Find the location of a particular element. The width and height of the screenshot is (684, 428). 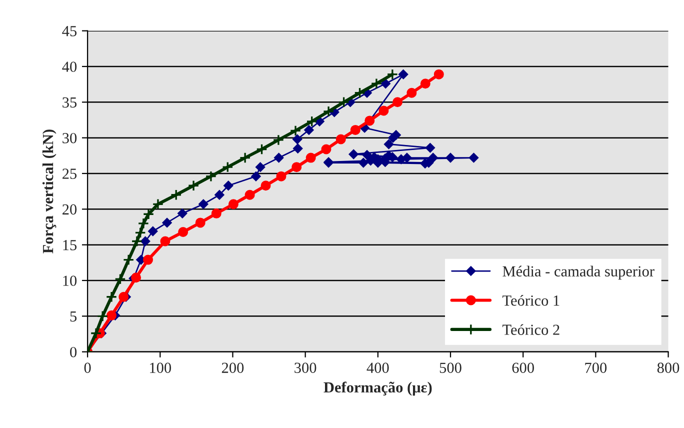

y-tick-label: 0 is located at coordinates (73, 352).